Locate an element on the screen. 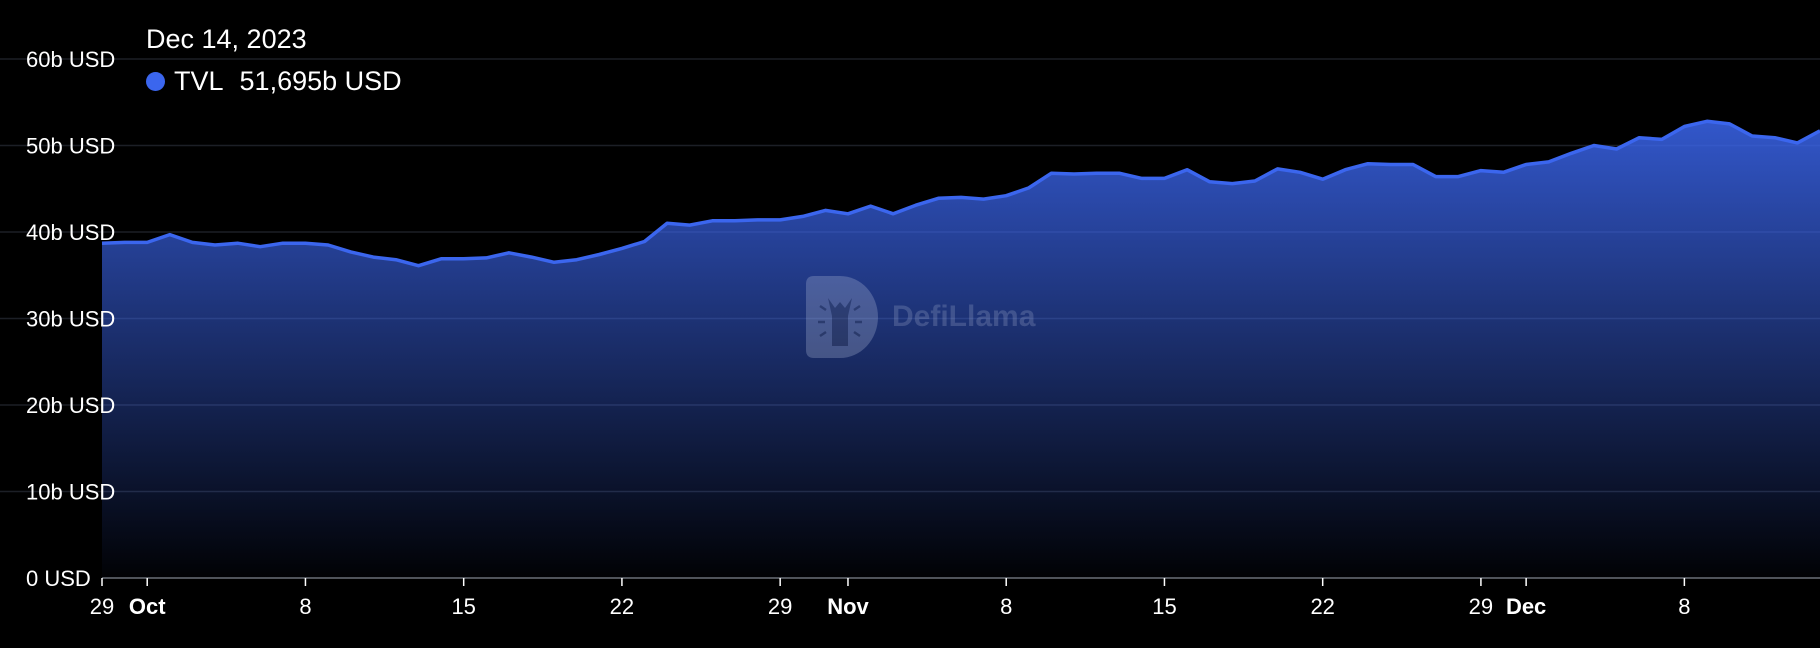 The width and height of the screenshot is (1820, 648). y-tick-label: 0 USD is located at coordinates (58, 578).